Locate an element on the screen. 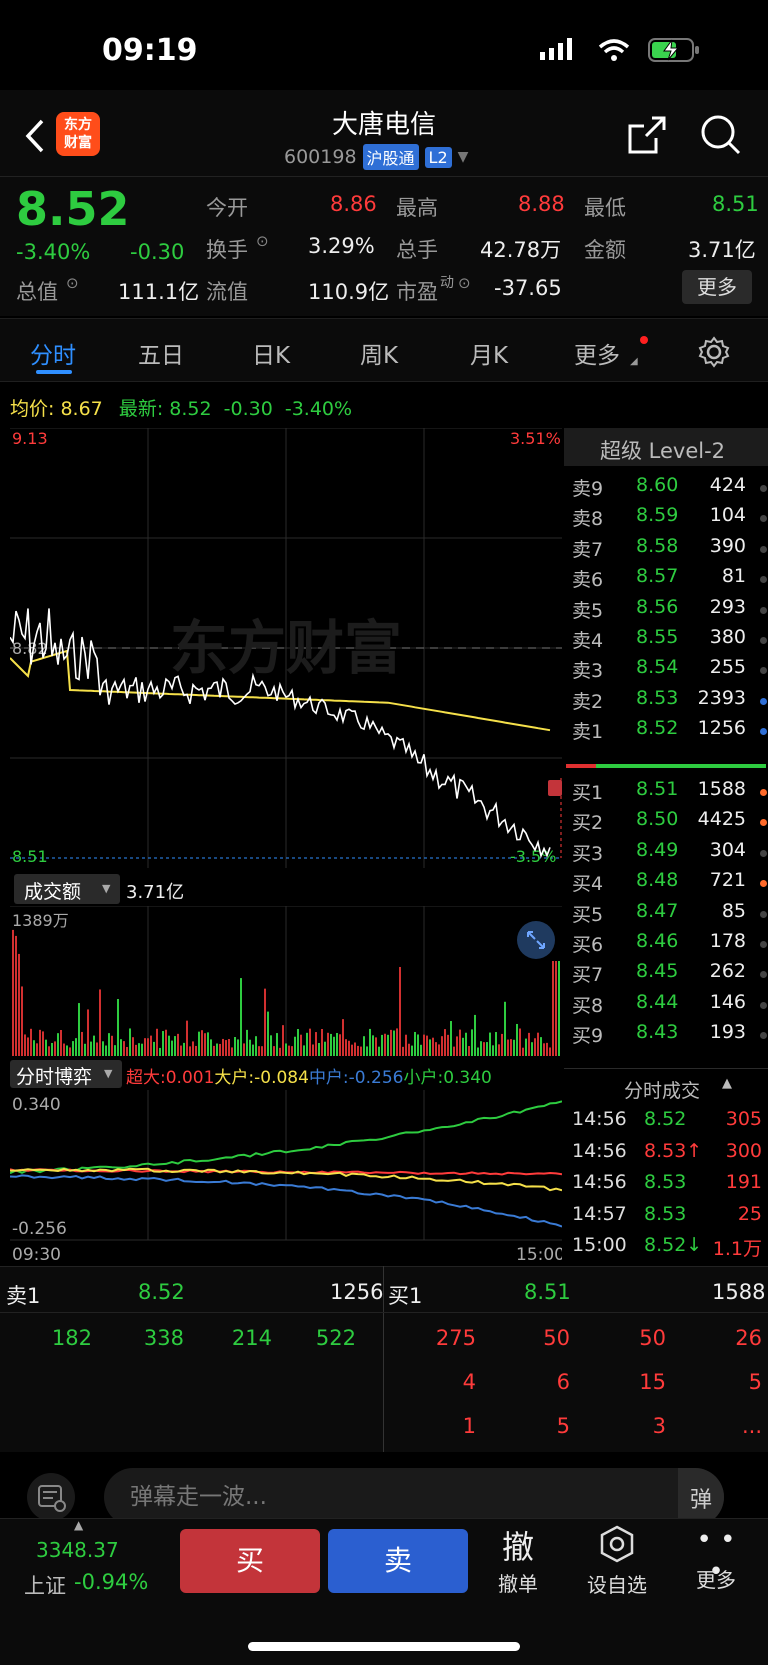  ask-row: 卖3 8.54 255 is located at coordinates (666, 671).